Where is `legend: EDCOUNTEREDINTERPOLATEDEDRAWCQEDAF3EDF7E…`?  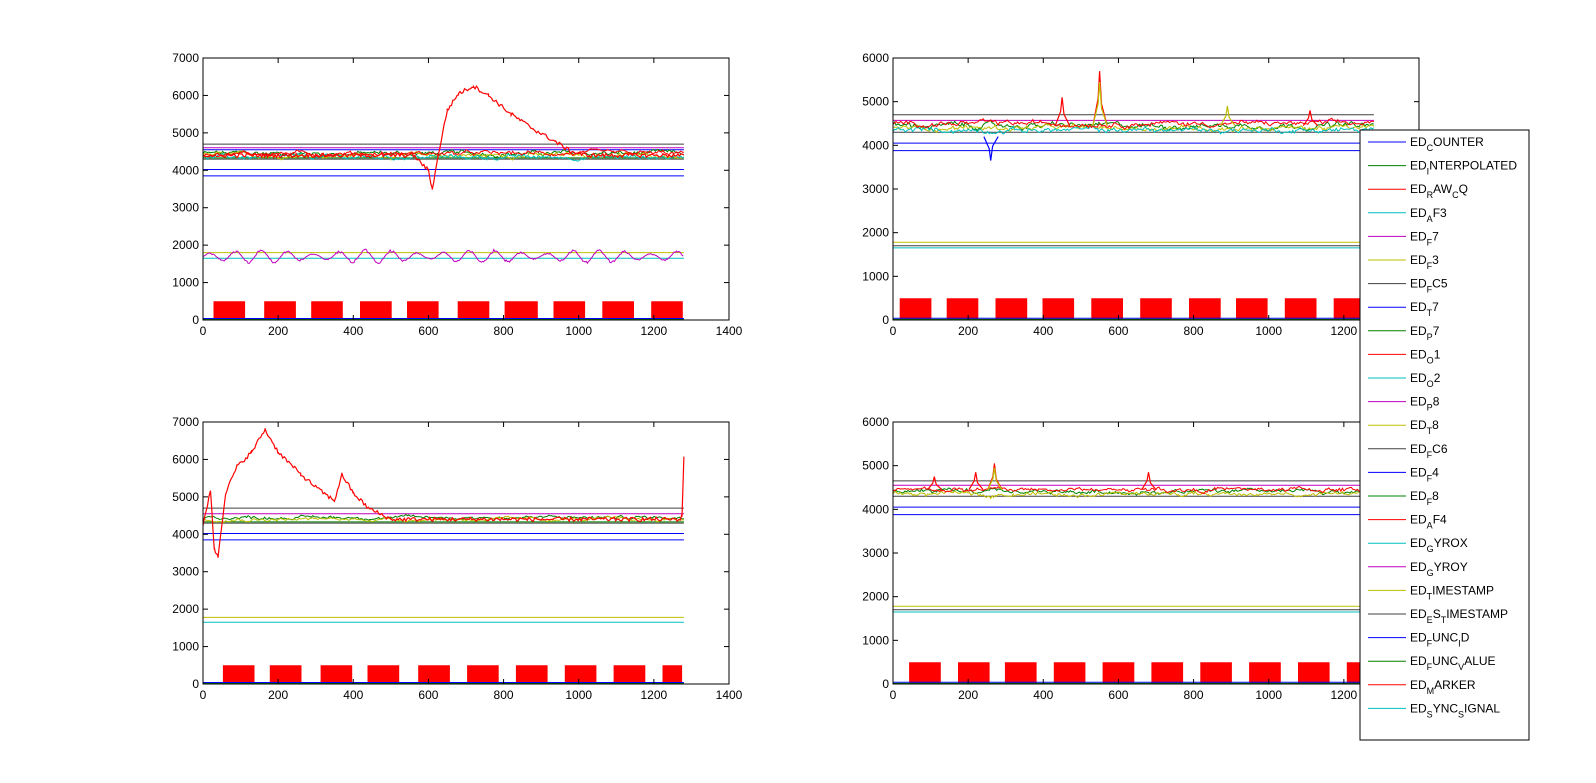
legend: EDCOUNTEREDINTERPOLATEDEDRAWCQEDAF3EDF7E… is located at coordinates (1444, 435).